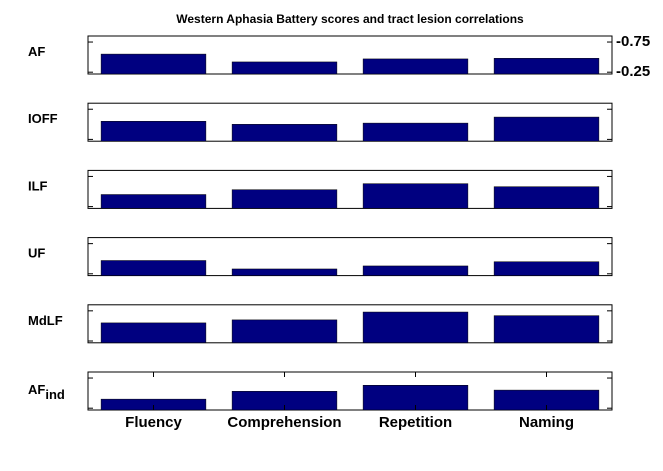 The width and height of the screenshot is (663, 471). I want to click on x-tick-label: Fluency, so click(153, 422).